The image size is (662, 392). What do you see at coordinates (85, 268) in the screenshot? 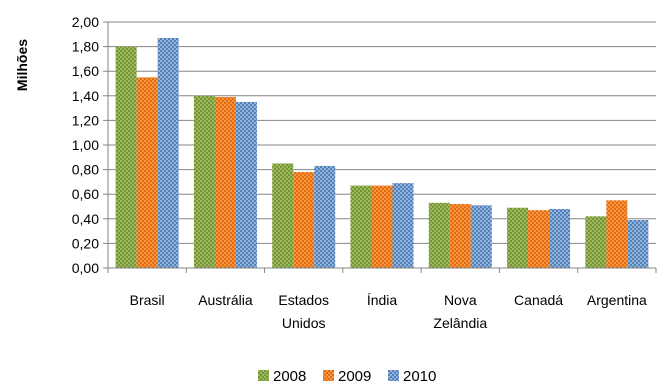
I see `y-tick-label: 0,00` at bounding box center [85, 268].